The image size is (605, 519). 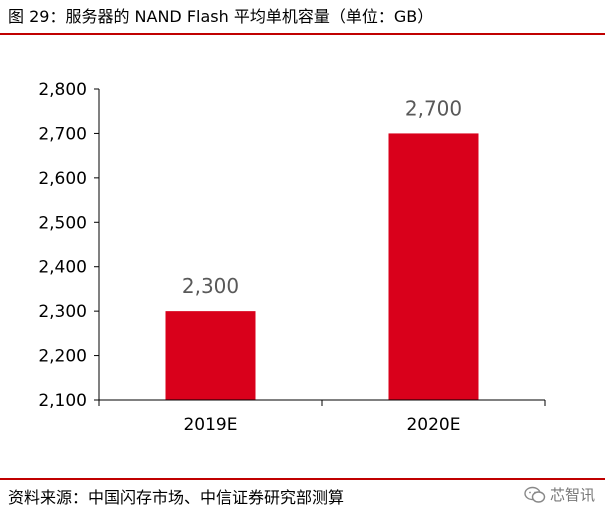 What do you see at coordinates (433, 108) in the screenshot?
I see `data-label-2020E: 2,700` at bounding box center [433, 108].